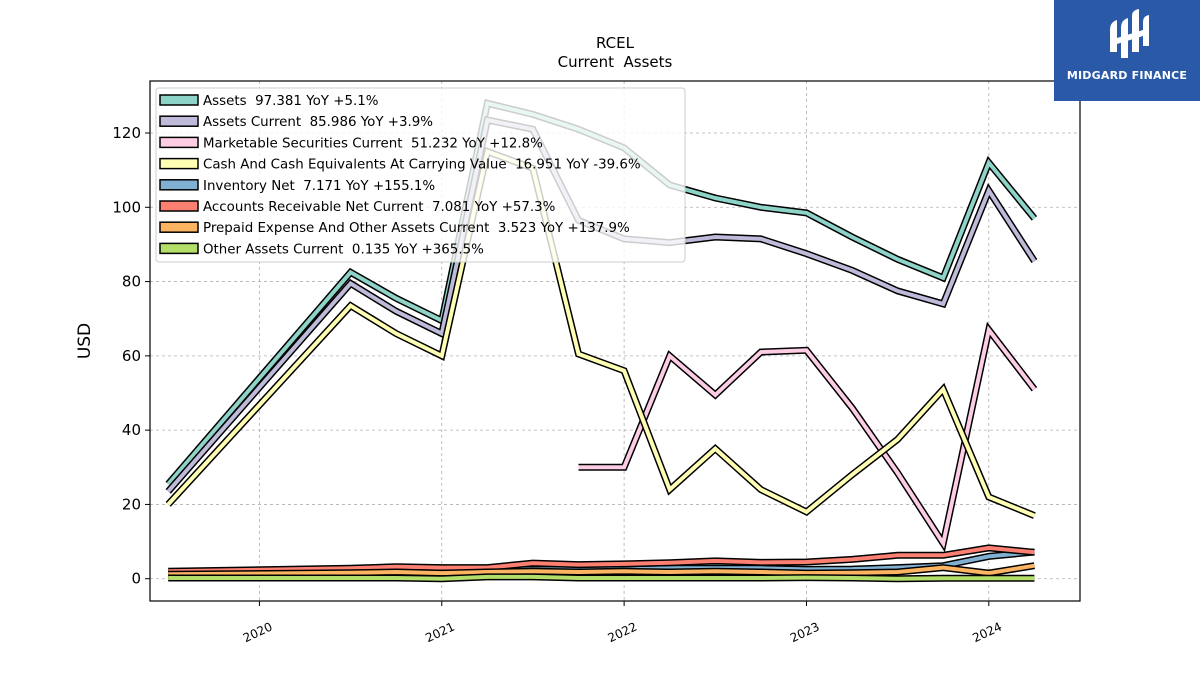 The height and width of the screenshot is (675, 1200). Describe the element at coordinates (290, 101) in the screenshot. I see `legend-label-0: Assets 97.381 YoY +5.1%` at that location.